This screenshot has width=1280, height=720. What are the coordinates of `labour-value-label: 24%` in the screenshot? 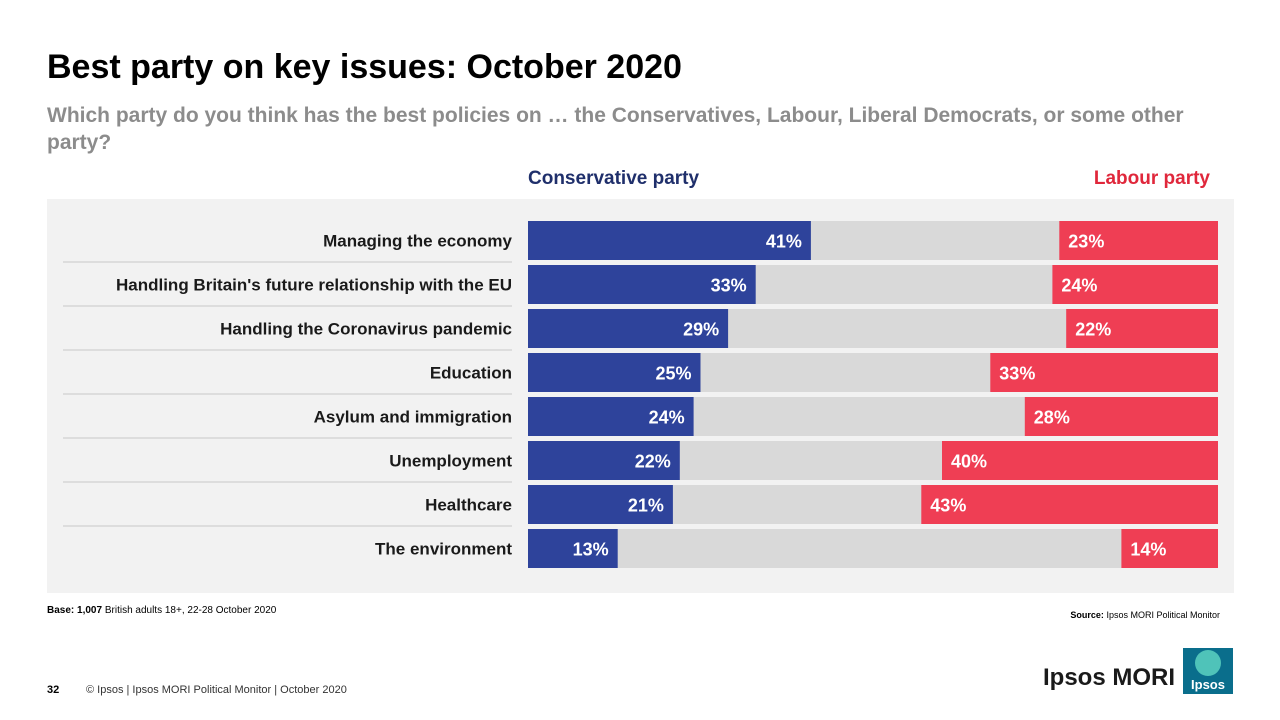 It's located at (1079, 286).